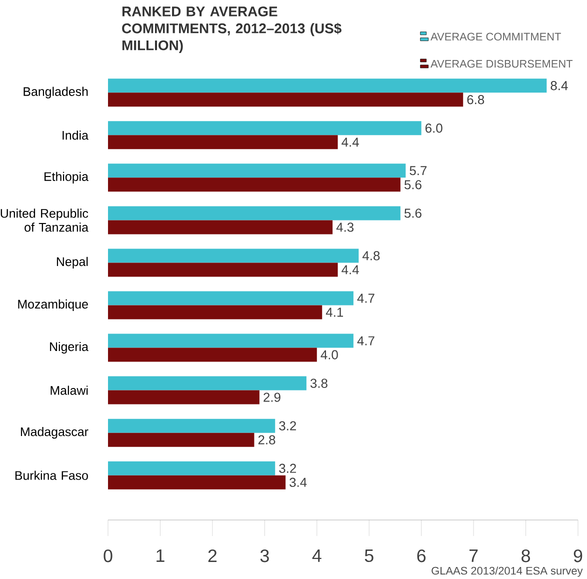 The width and height of the screenshot is (587, 579). What do you see at coordinates (421, 556) in the screenshot?
I see `x-tick-label: 6` at bounding box center [421, 556].